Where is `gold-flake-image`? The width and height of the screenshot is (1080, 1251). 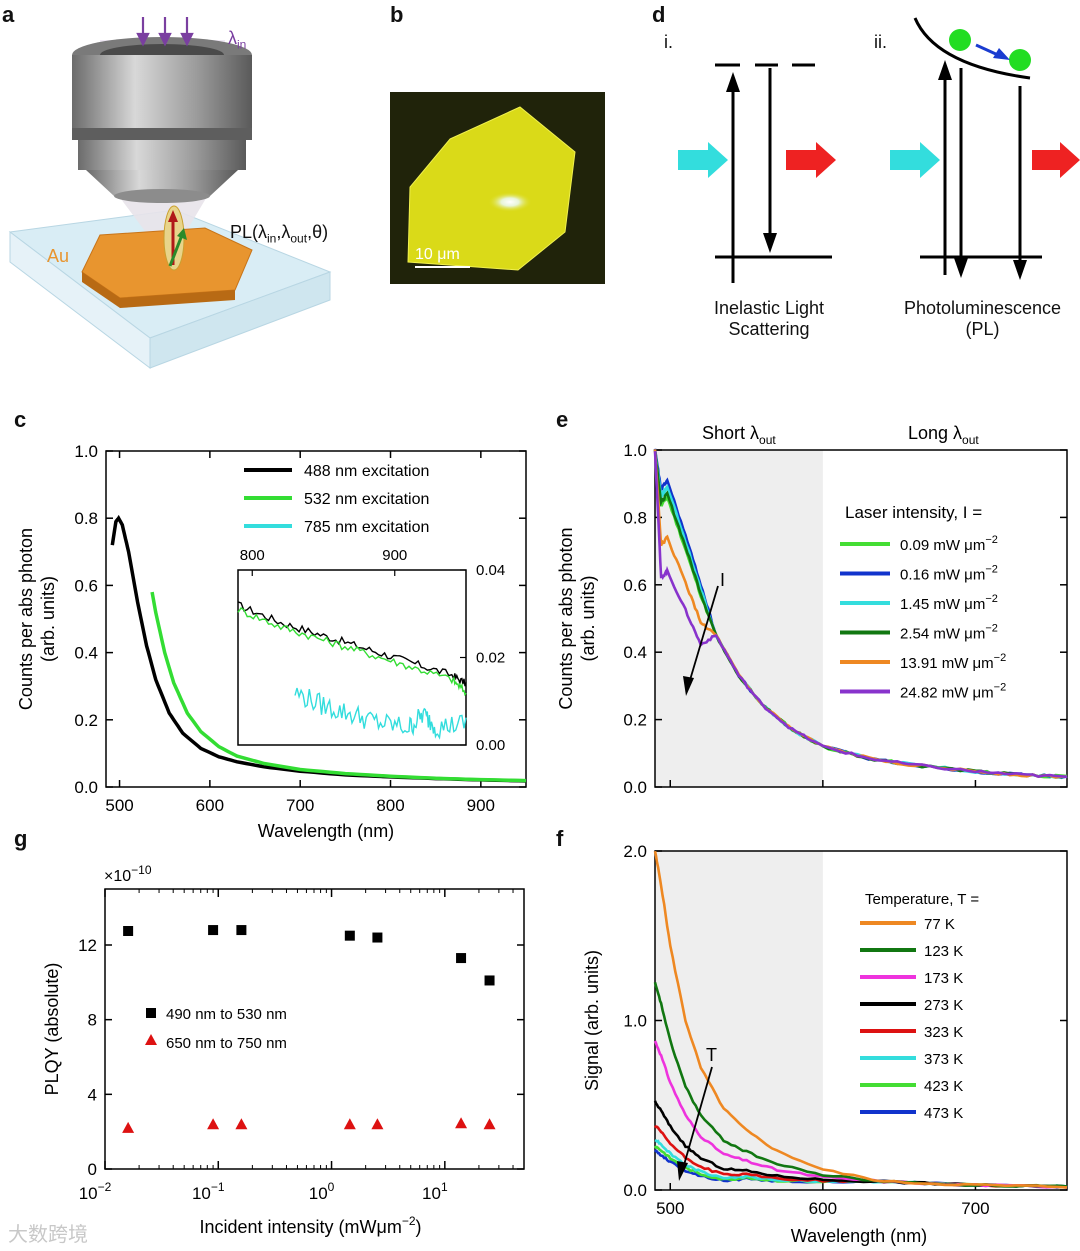 gold-flake-image is located at coordinates (491, 188).